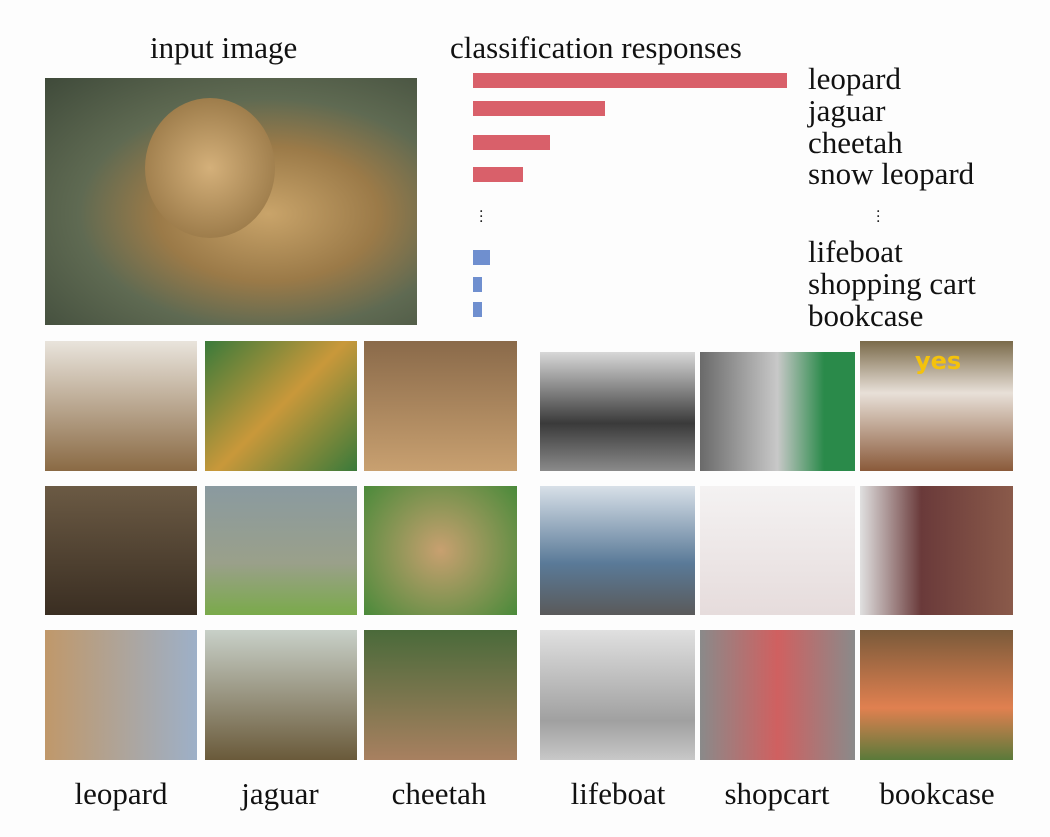 The image size is (1050, 837). Describe the element at coordinates (937, 793) in the screenshot. I see `caption-bookcase: bookcase` at that location.